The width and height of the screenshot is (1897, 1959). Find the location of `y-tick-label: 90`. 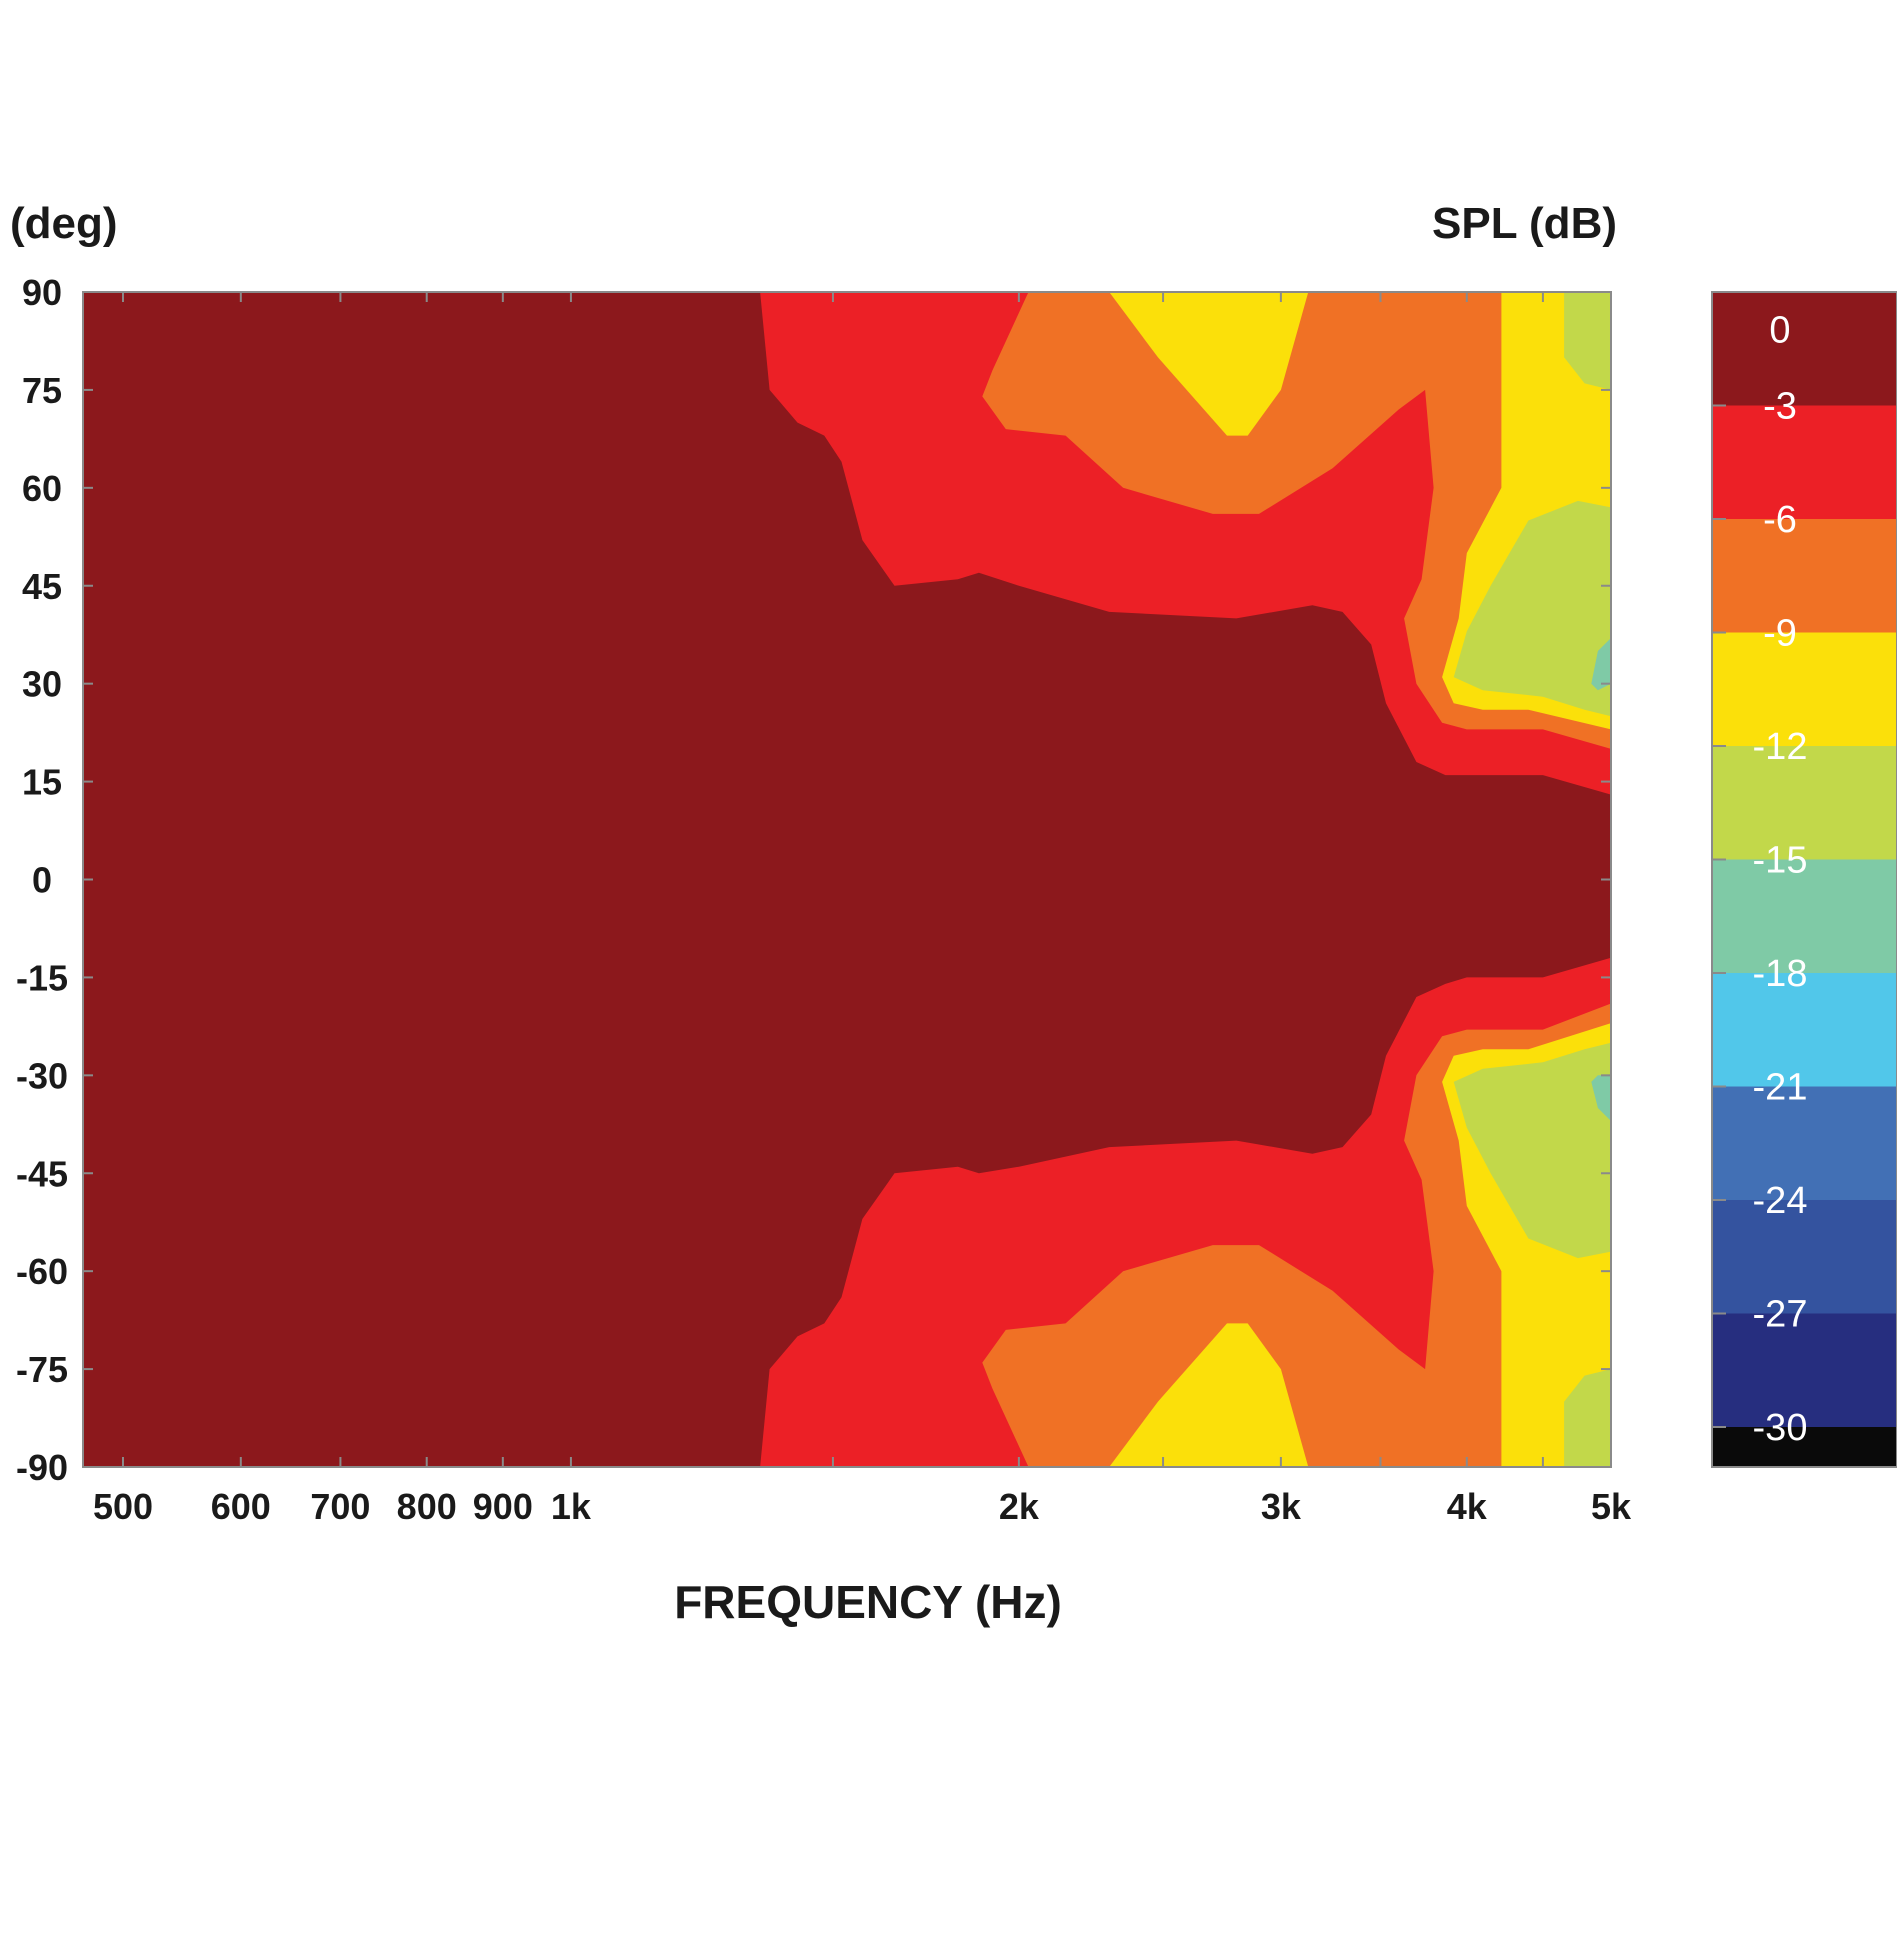

y-tick-label: 90 is located at coordinates (42, 292).